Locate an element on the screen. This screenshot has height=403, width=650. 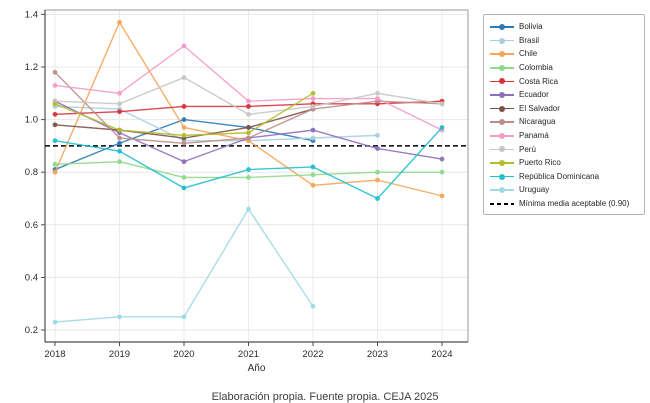
legend-item: Puerto Rico is located at coordinates (564, 163).